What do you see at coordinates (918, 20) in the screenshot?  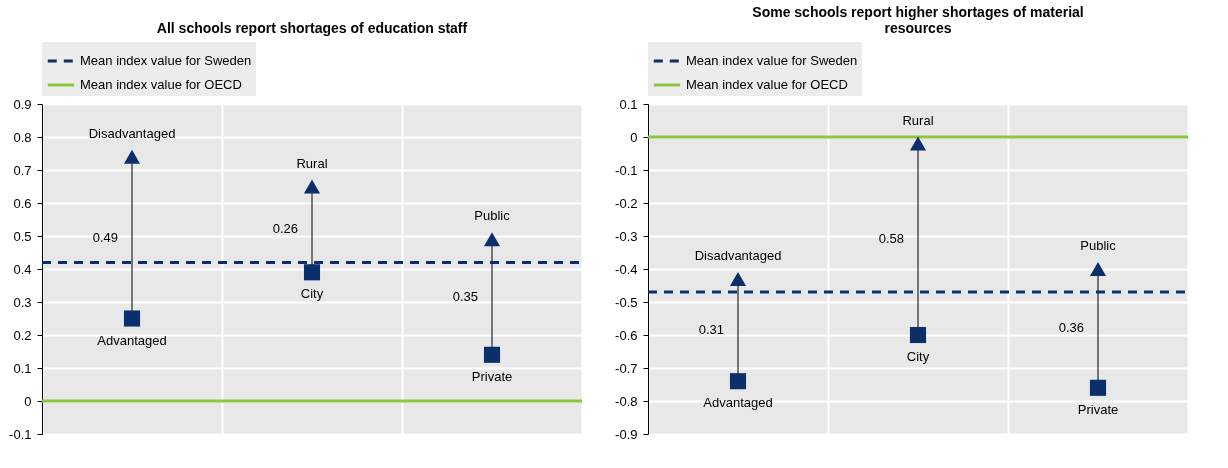 I see `chart-title: Some schools report higher shortages of material resources` at bounding box center [918, 20].